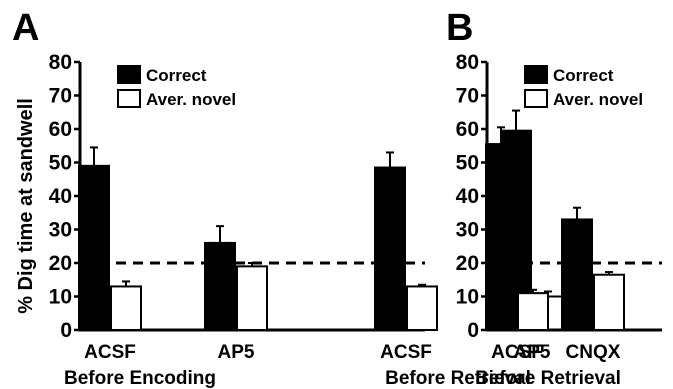  I want to click on group-label: Before Encoding, so click(140, 378).